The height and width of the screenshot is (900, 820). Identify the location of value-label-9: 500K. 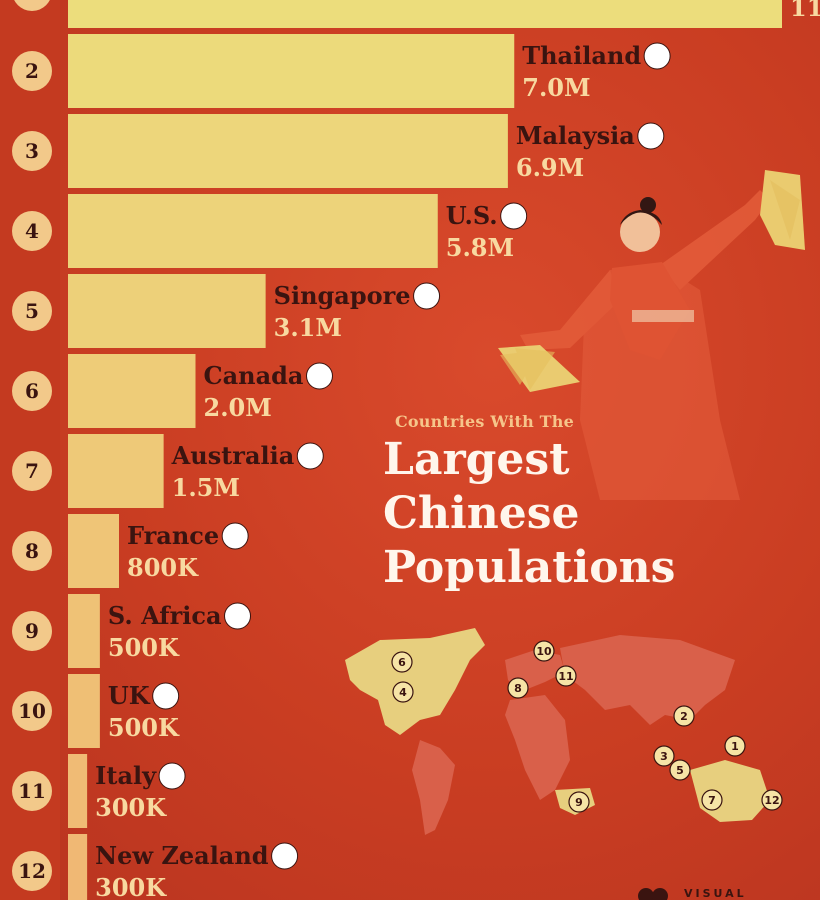
(144, 647).